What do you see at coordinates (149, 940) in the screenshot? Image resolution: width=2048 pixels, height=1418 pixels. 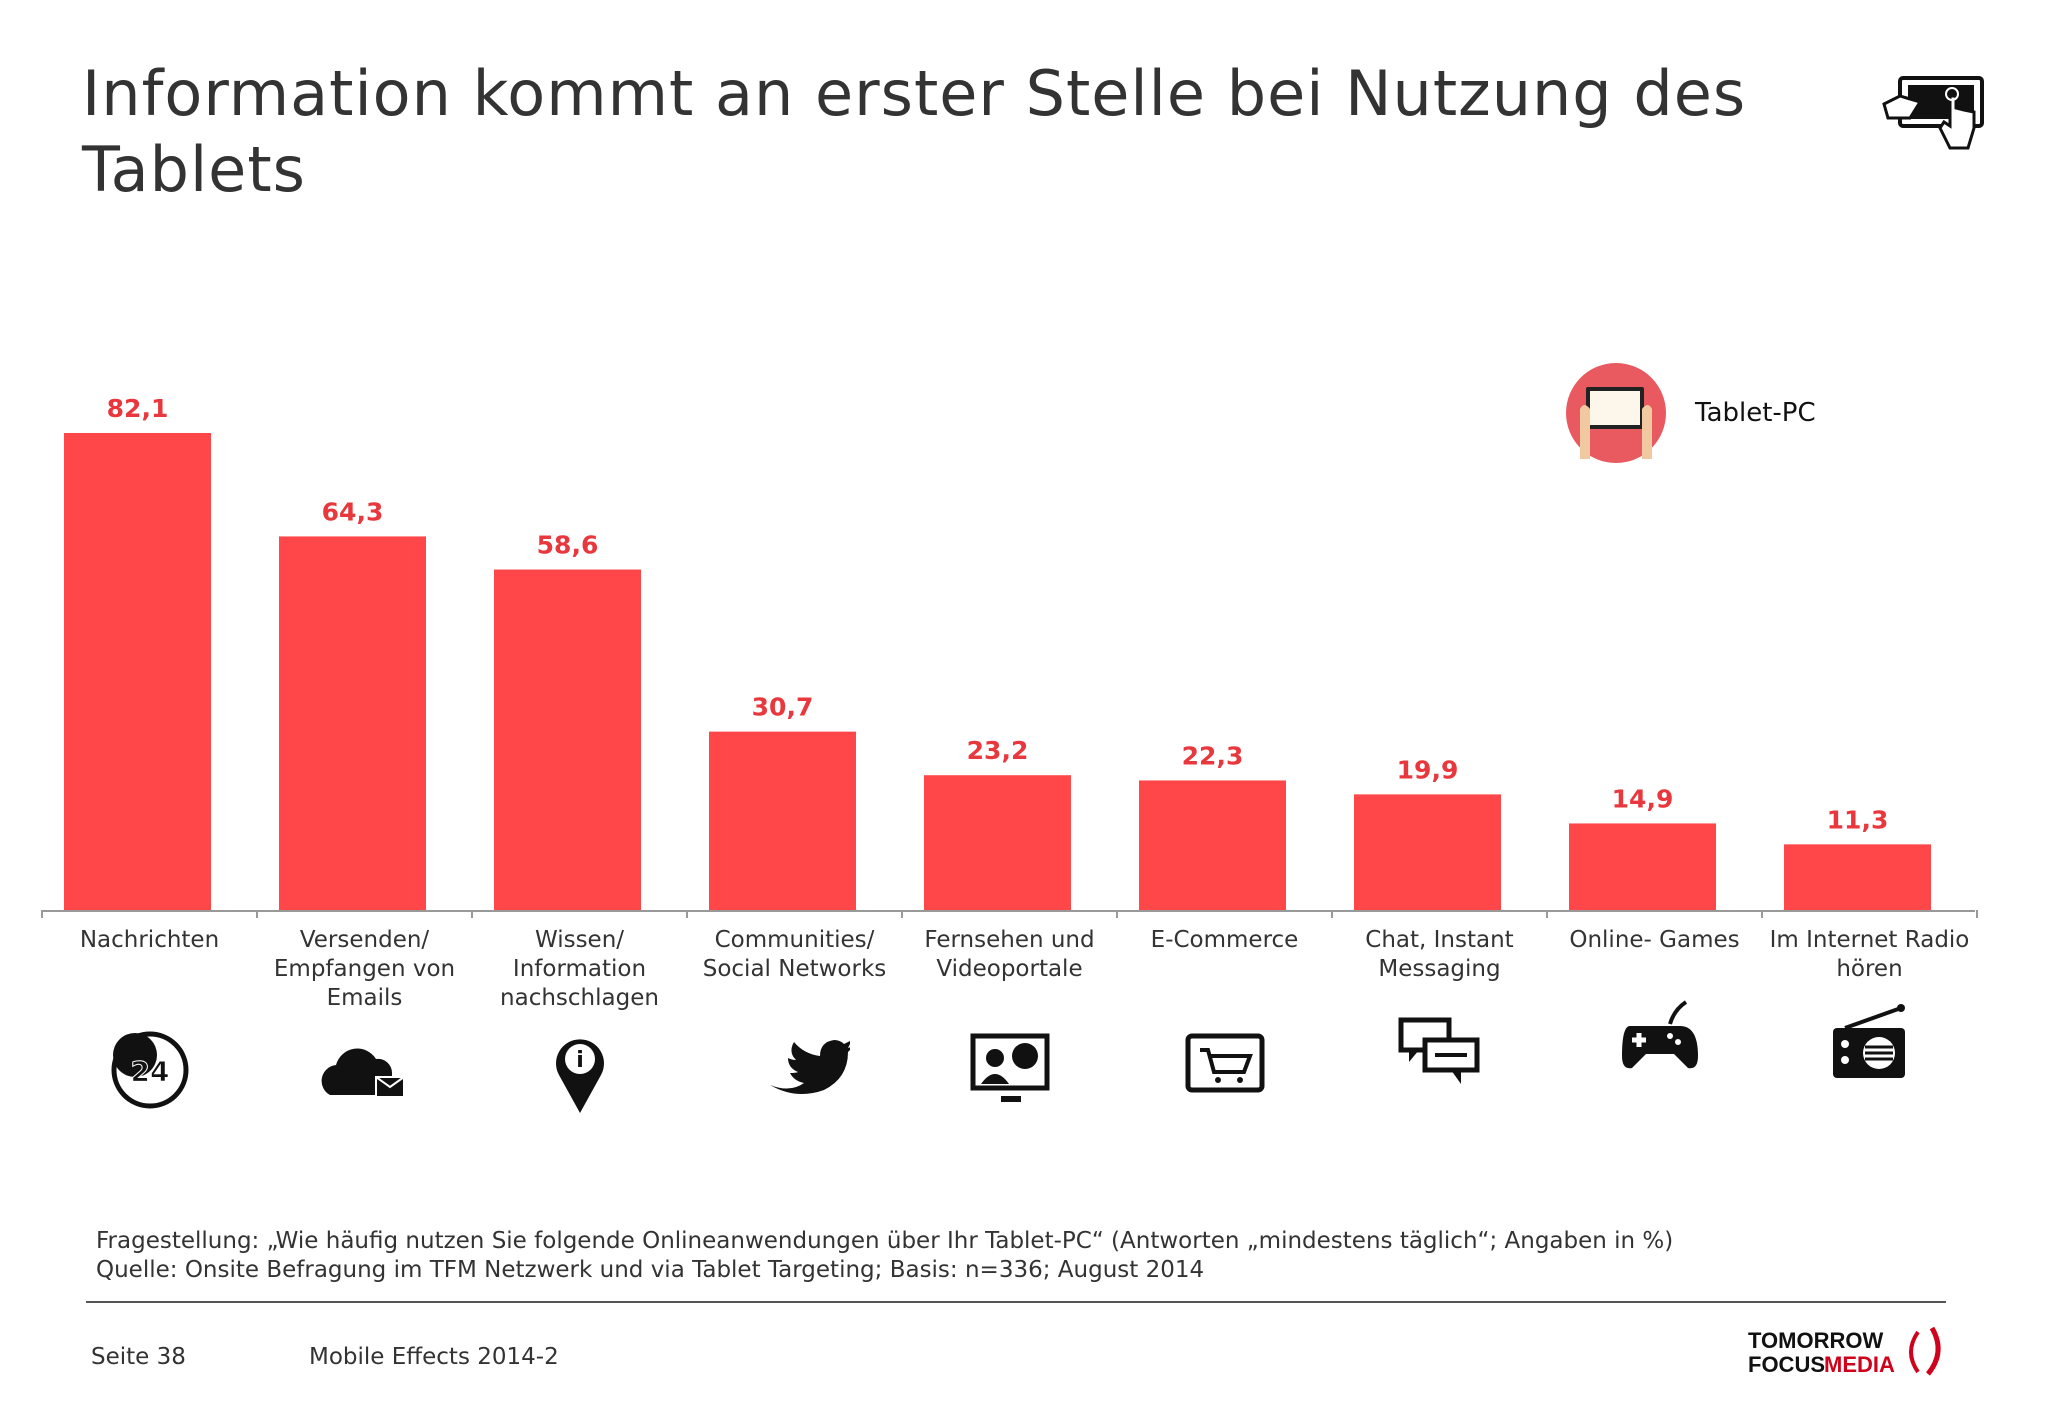 I see `category-label-0: Nachrichten` at bounding box center [149, 940].